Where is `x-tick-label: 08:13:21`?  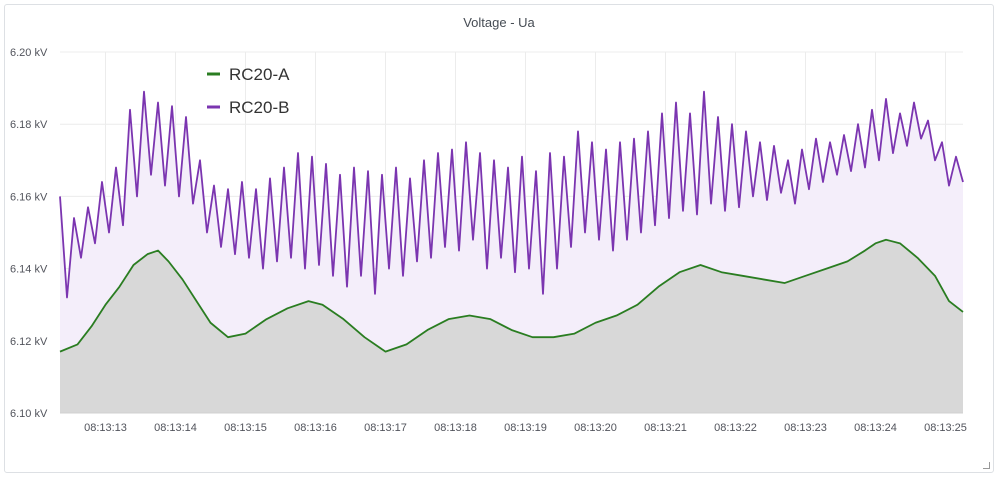 x-tick-label: 08:13:21 is located at coordinates (665, 428).